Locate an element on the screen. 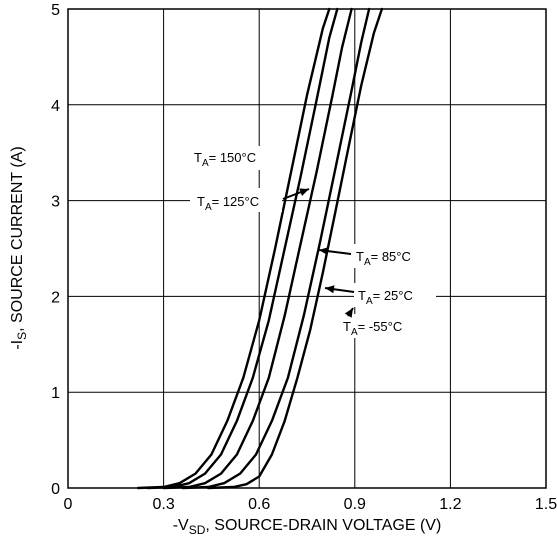 The height and width of the screenshot is (538, 557). annotation-label: TA= 25°C is located at coordinates (385, 297).